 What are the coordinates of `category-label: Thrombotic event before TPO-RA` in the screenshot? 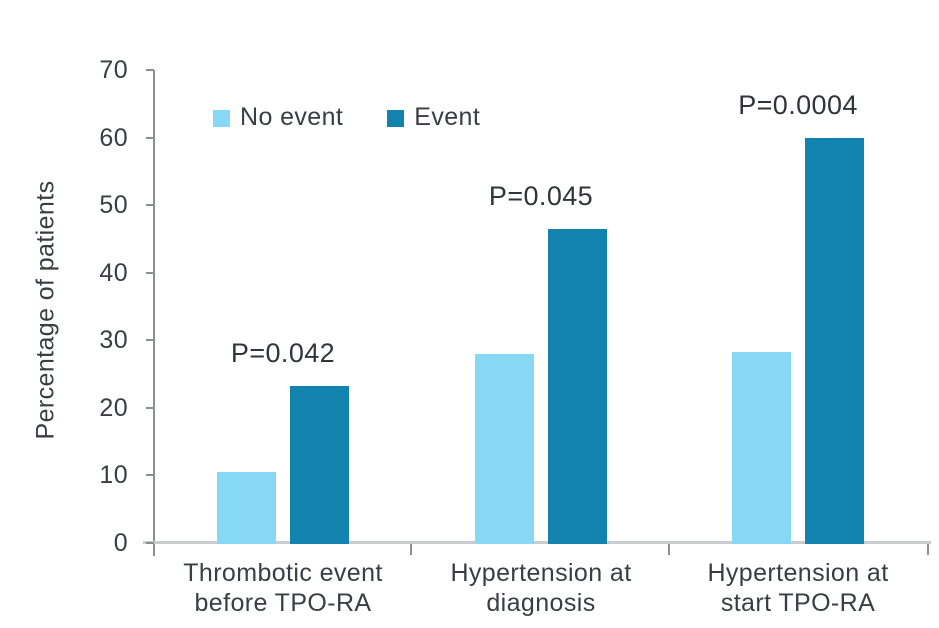 It's located at (283, 588).